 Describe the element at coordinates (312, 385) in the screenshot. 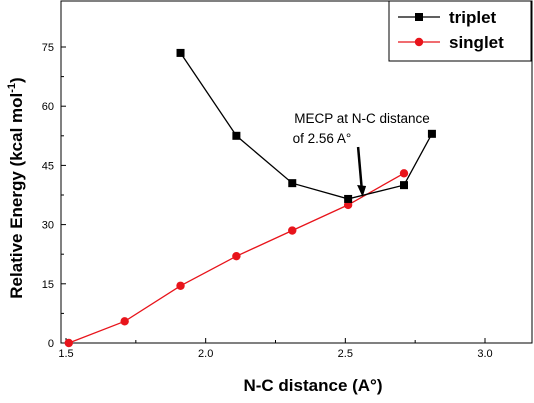

I see `x-axis-title: N-C distance (A°)` at that location.